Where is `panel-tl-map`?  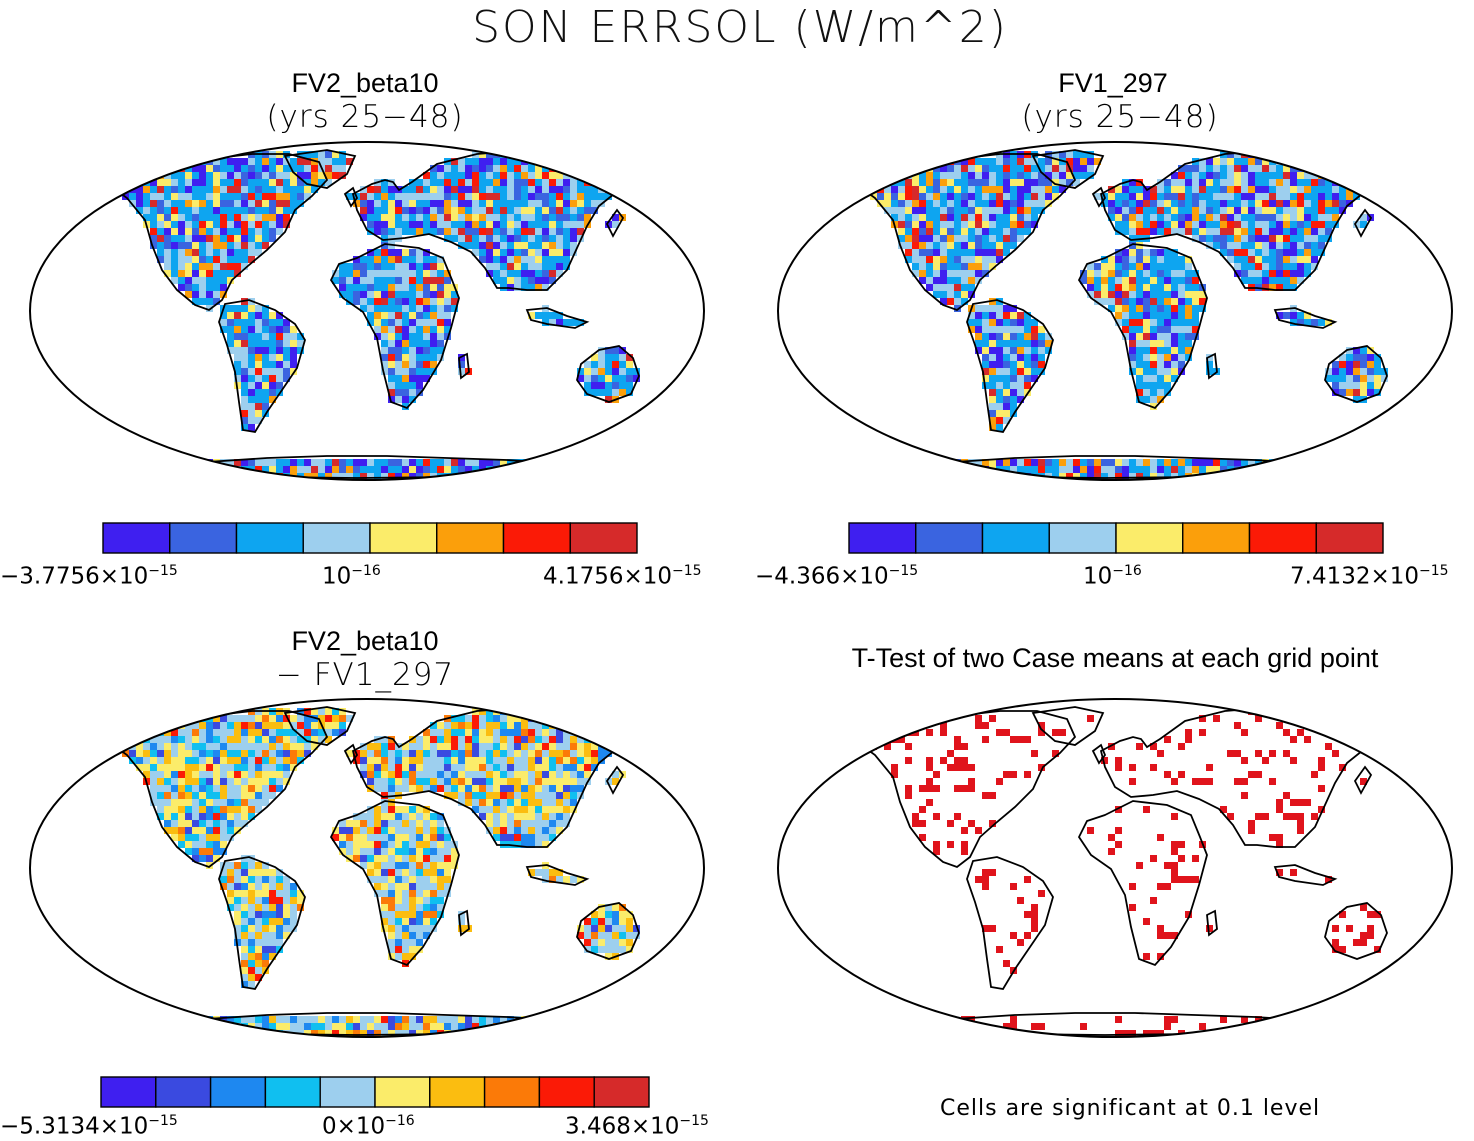
panel-tl-map is located at coordinates (367, 311).